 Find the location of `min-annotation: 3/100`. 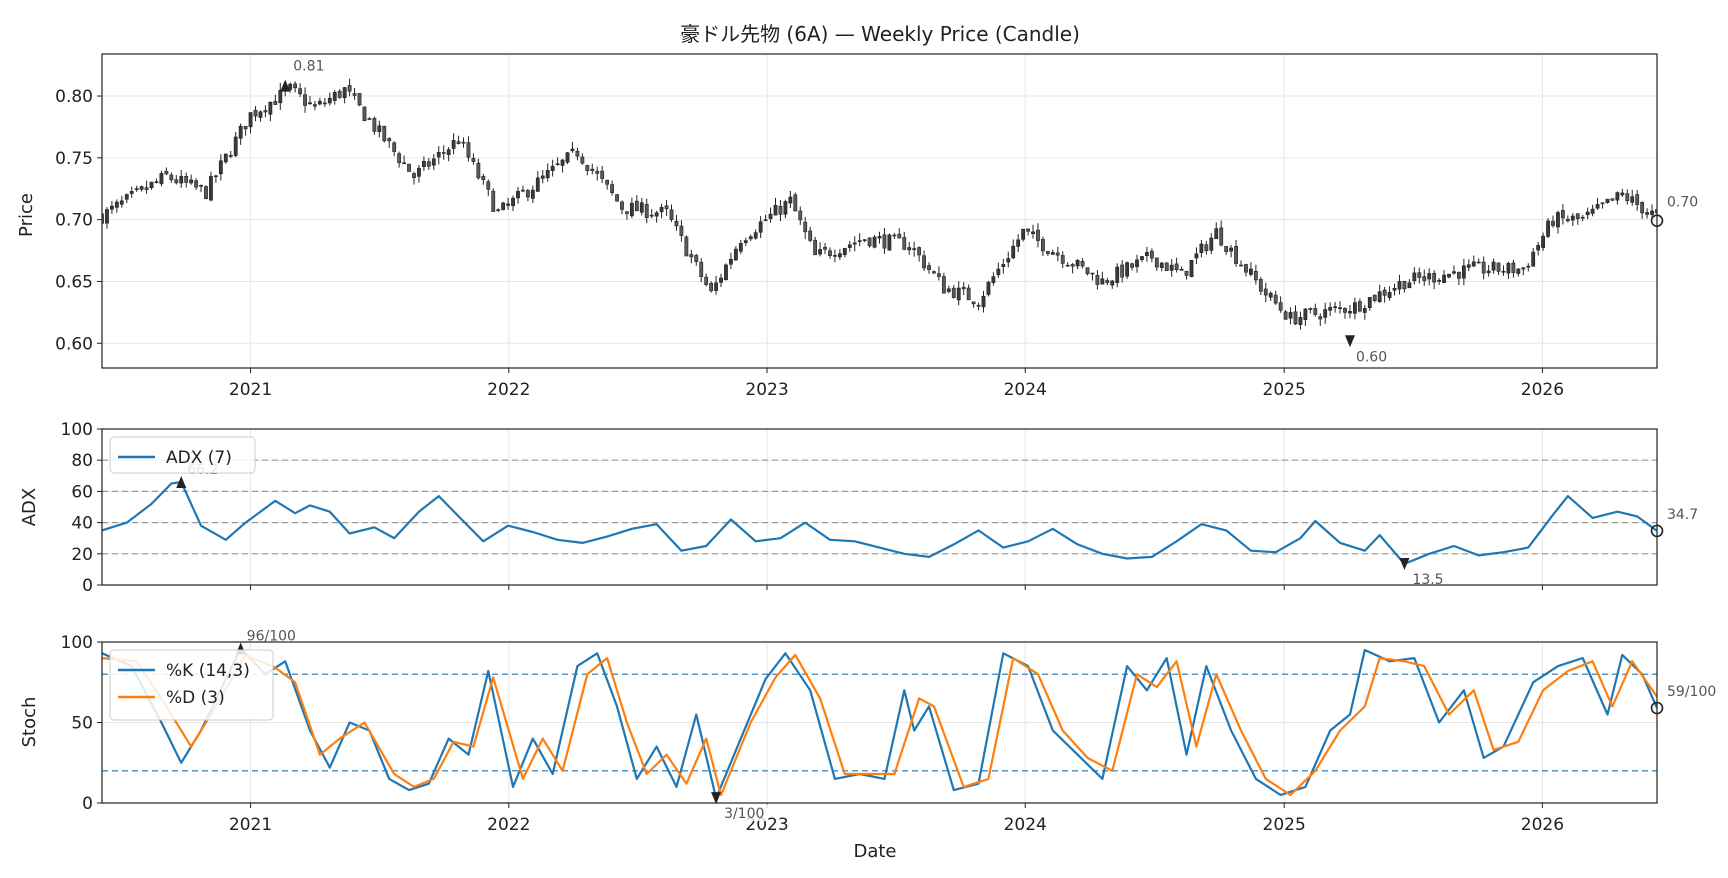

min-annotation: 3/100 is located at coordinates (744, 814).